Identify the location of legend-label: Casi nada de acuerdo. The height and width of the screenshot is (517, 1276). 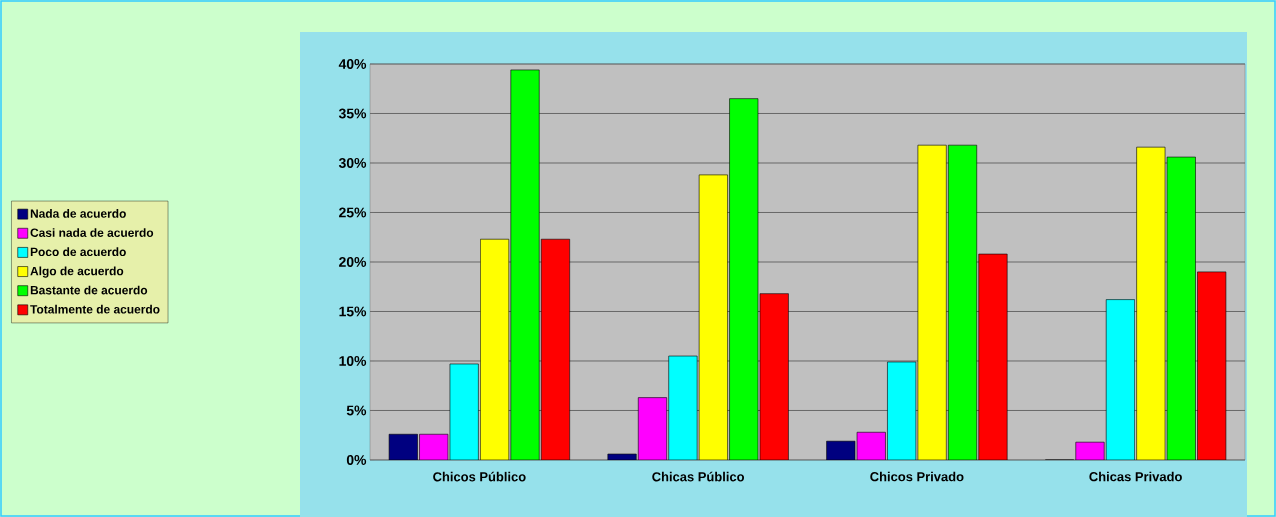
(92, 232).